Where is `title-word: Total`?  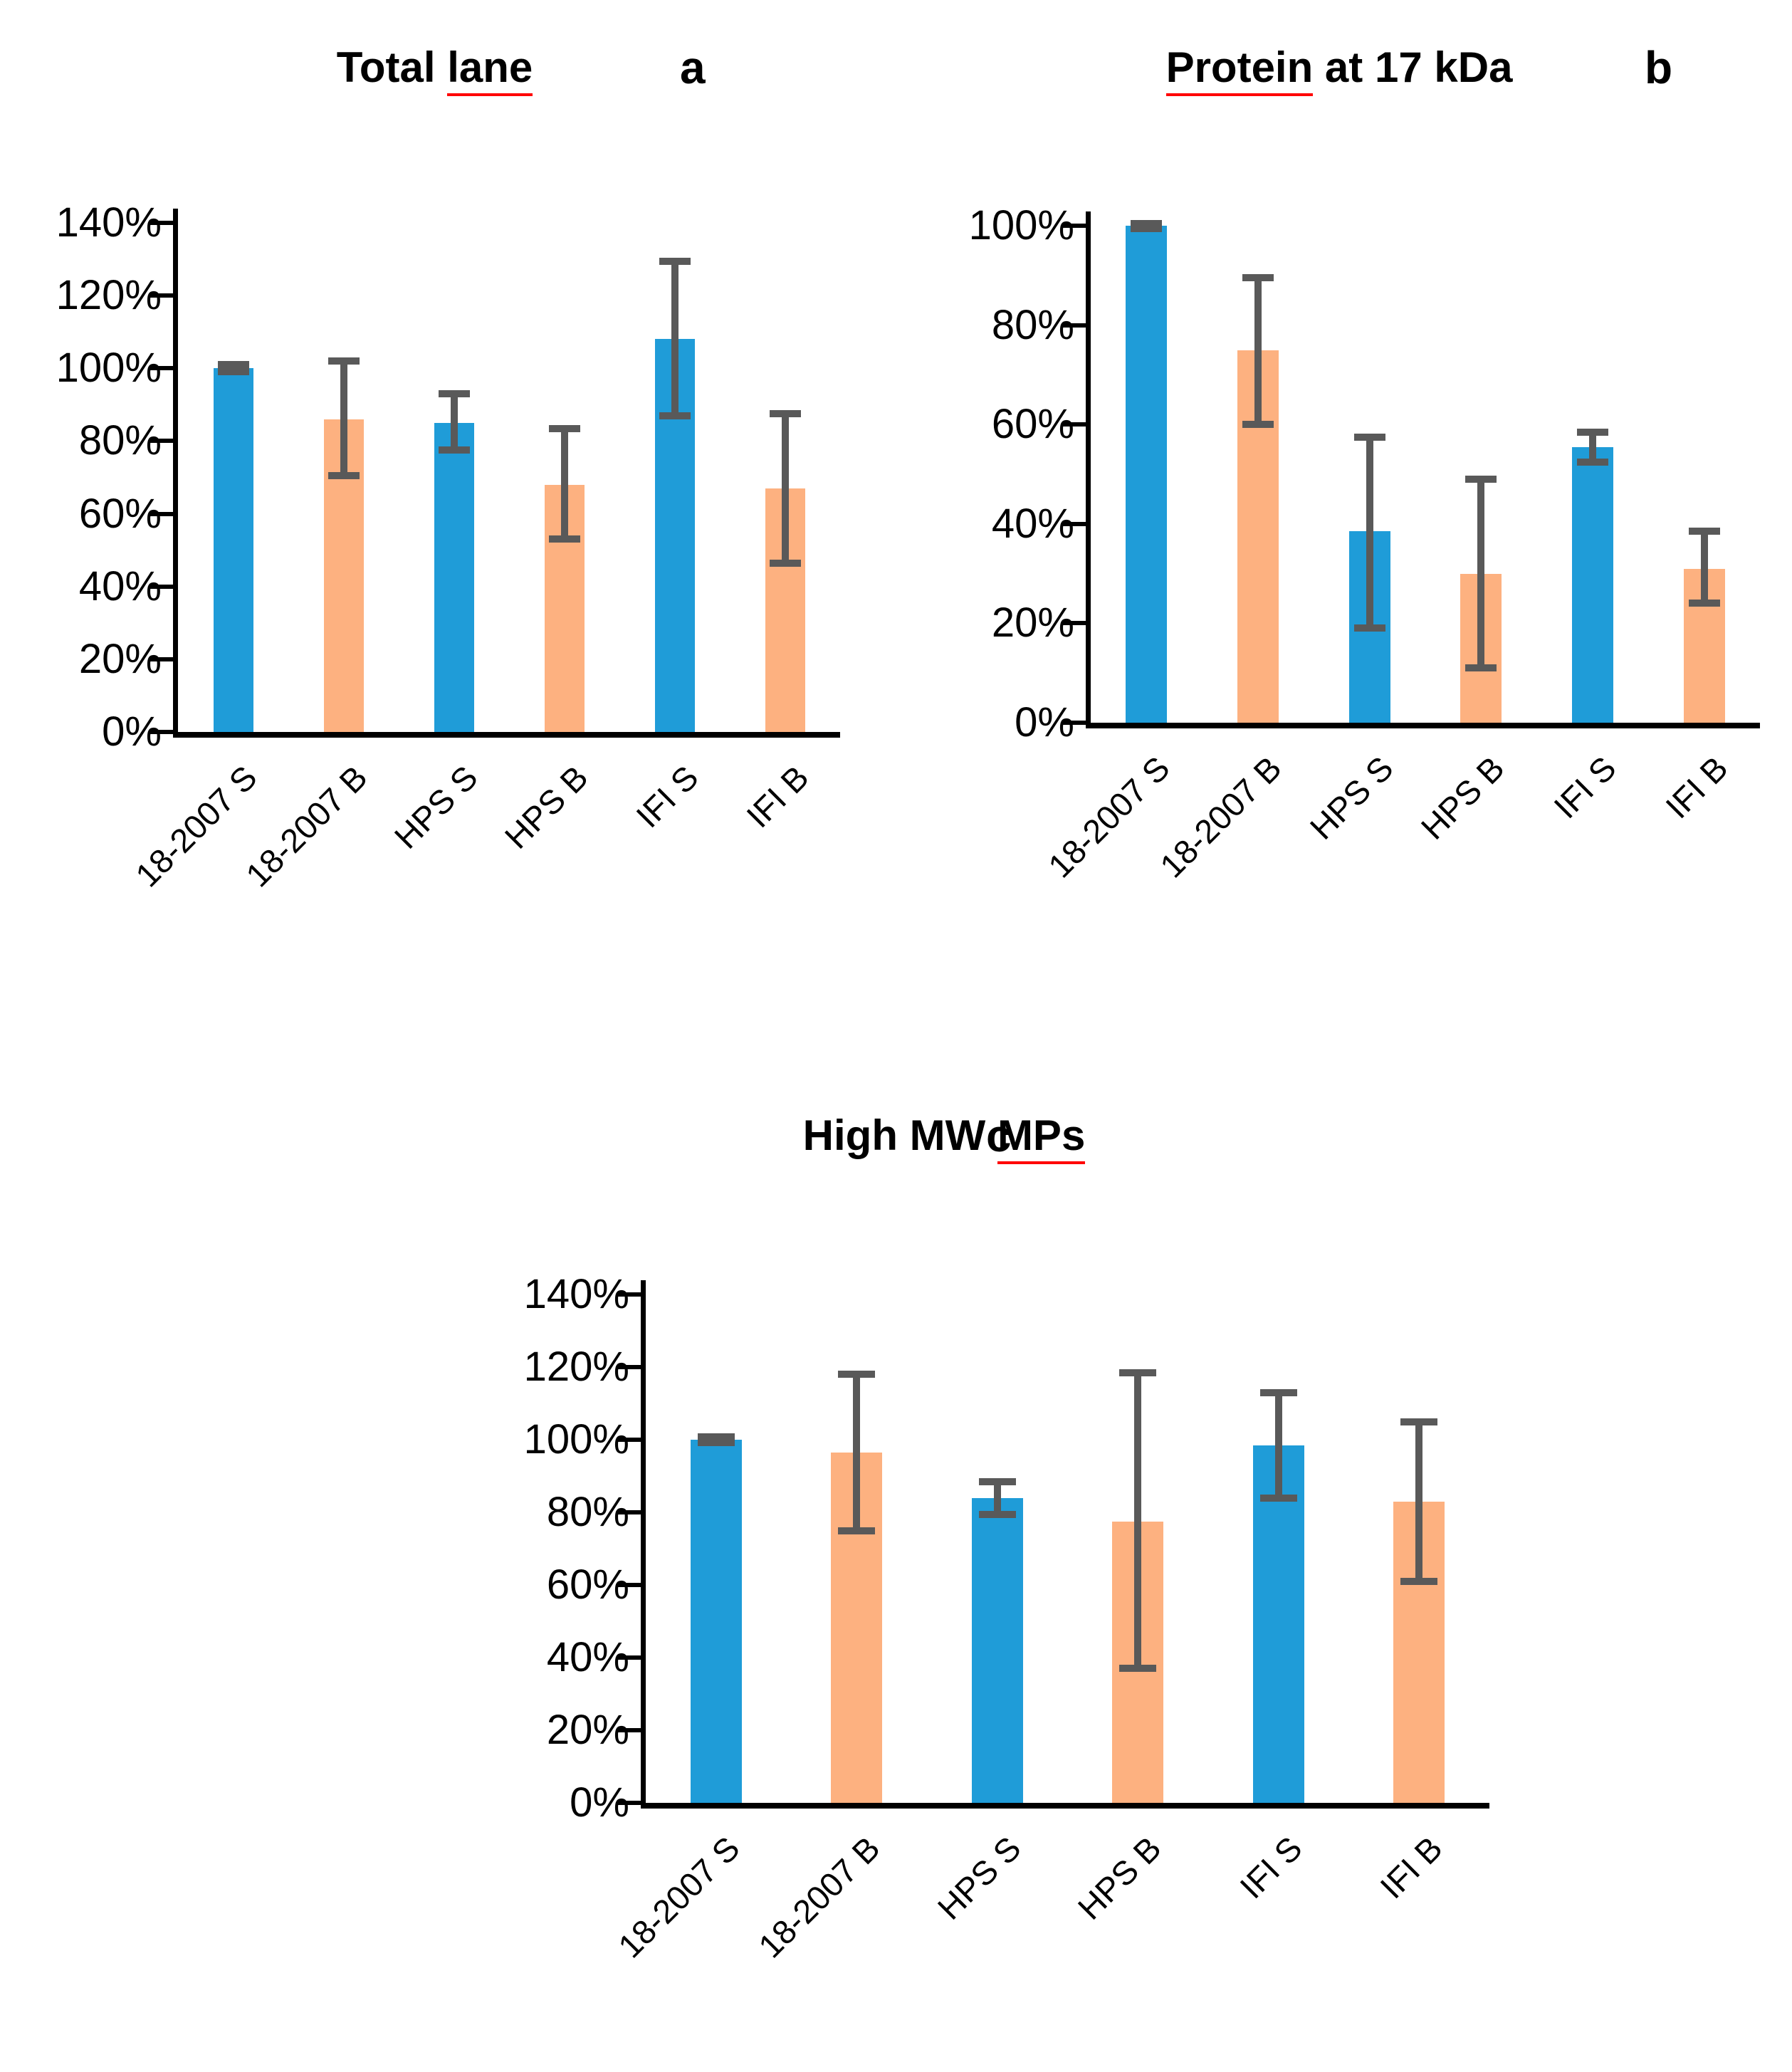
title-word: Total is located at coordinates (392, 67).